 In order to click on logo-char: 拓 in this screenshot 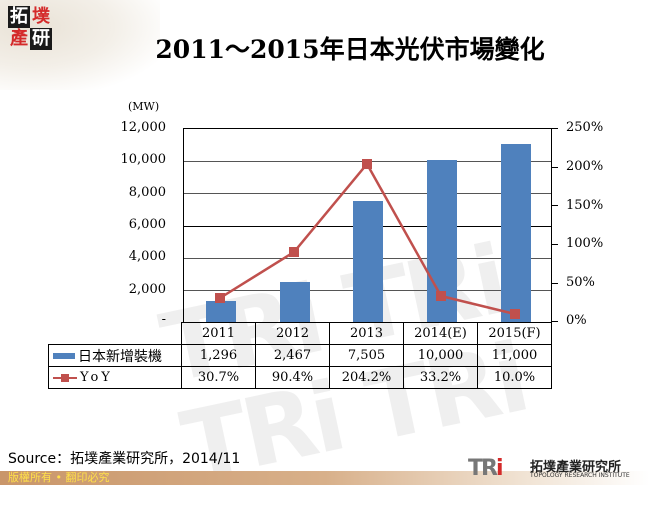, I will do `click(19, 17)`.